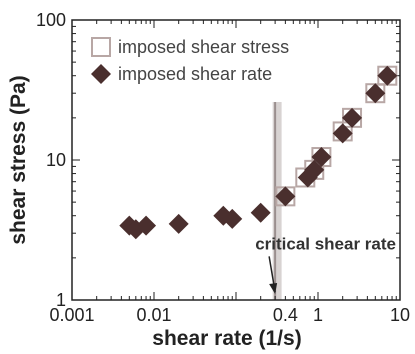 The image size is (415, 354). What do you see at coordinates (226, 338) in the screenshot?
I see `x-axis-label: shear rate (1/s)` at bounding box center [226, 338].